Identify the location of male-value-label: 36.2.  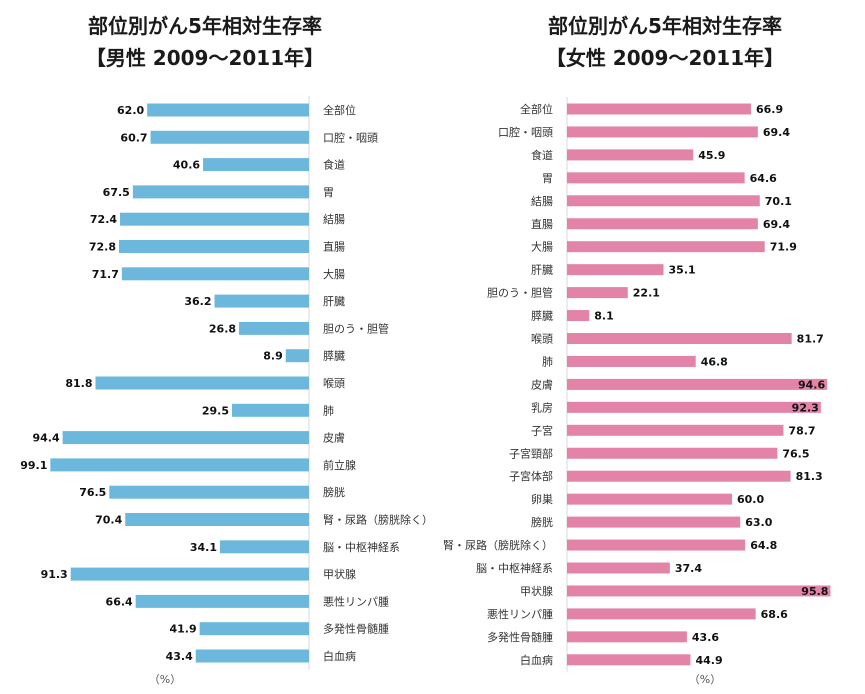
(197, 301).